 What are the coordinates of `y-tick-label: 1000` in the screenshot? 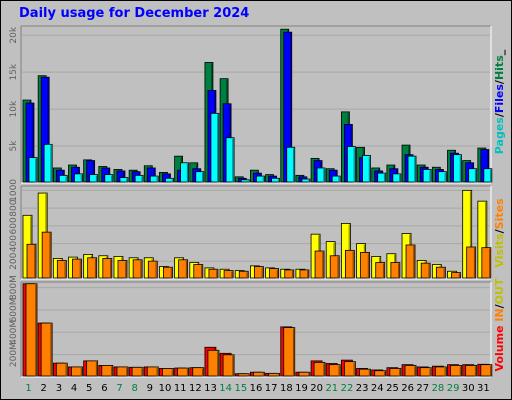 It's located at (14, 190).